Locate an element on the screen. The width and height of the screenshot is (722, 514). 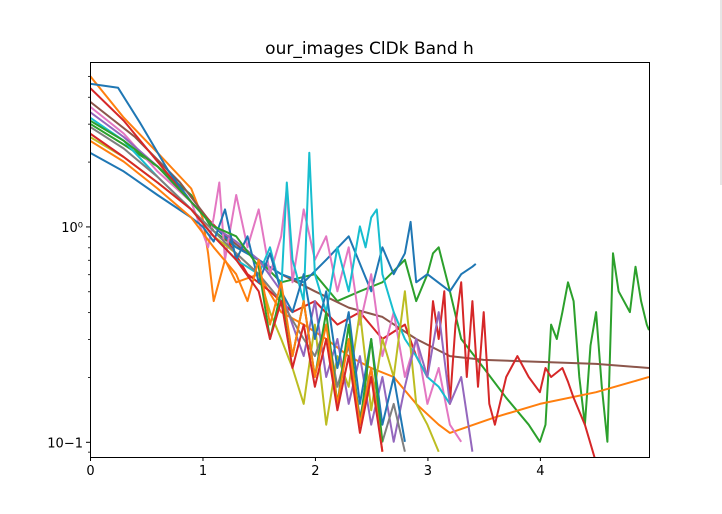
x-tick-label: 4 is located at coordinates (540, 471).